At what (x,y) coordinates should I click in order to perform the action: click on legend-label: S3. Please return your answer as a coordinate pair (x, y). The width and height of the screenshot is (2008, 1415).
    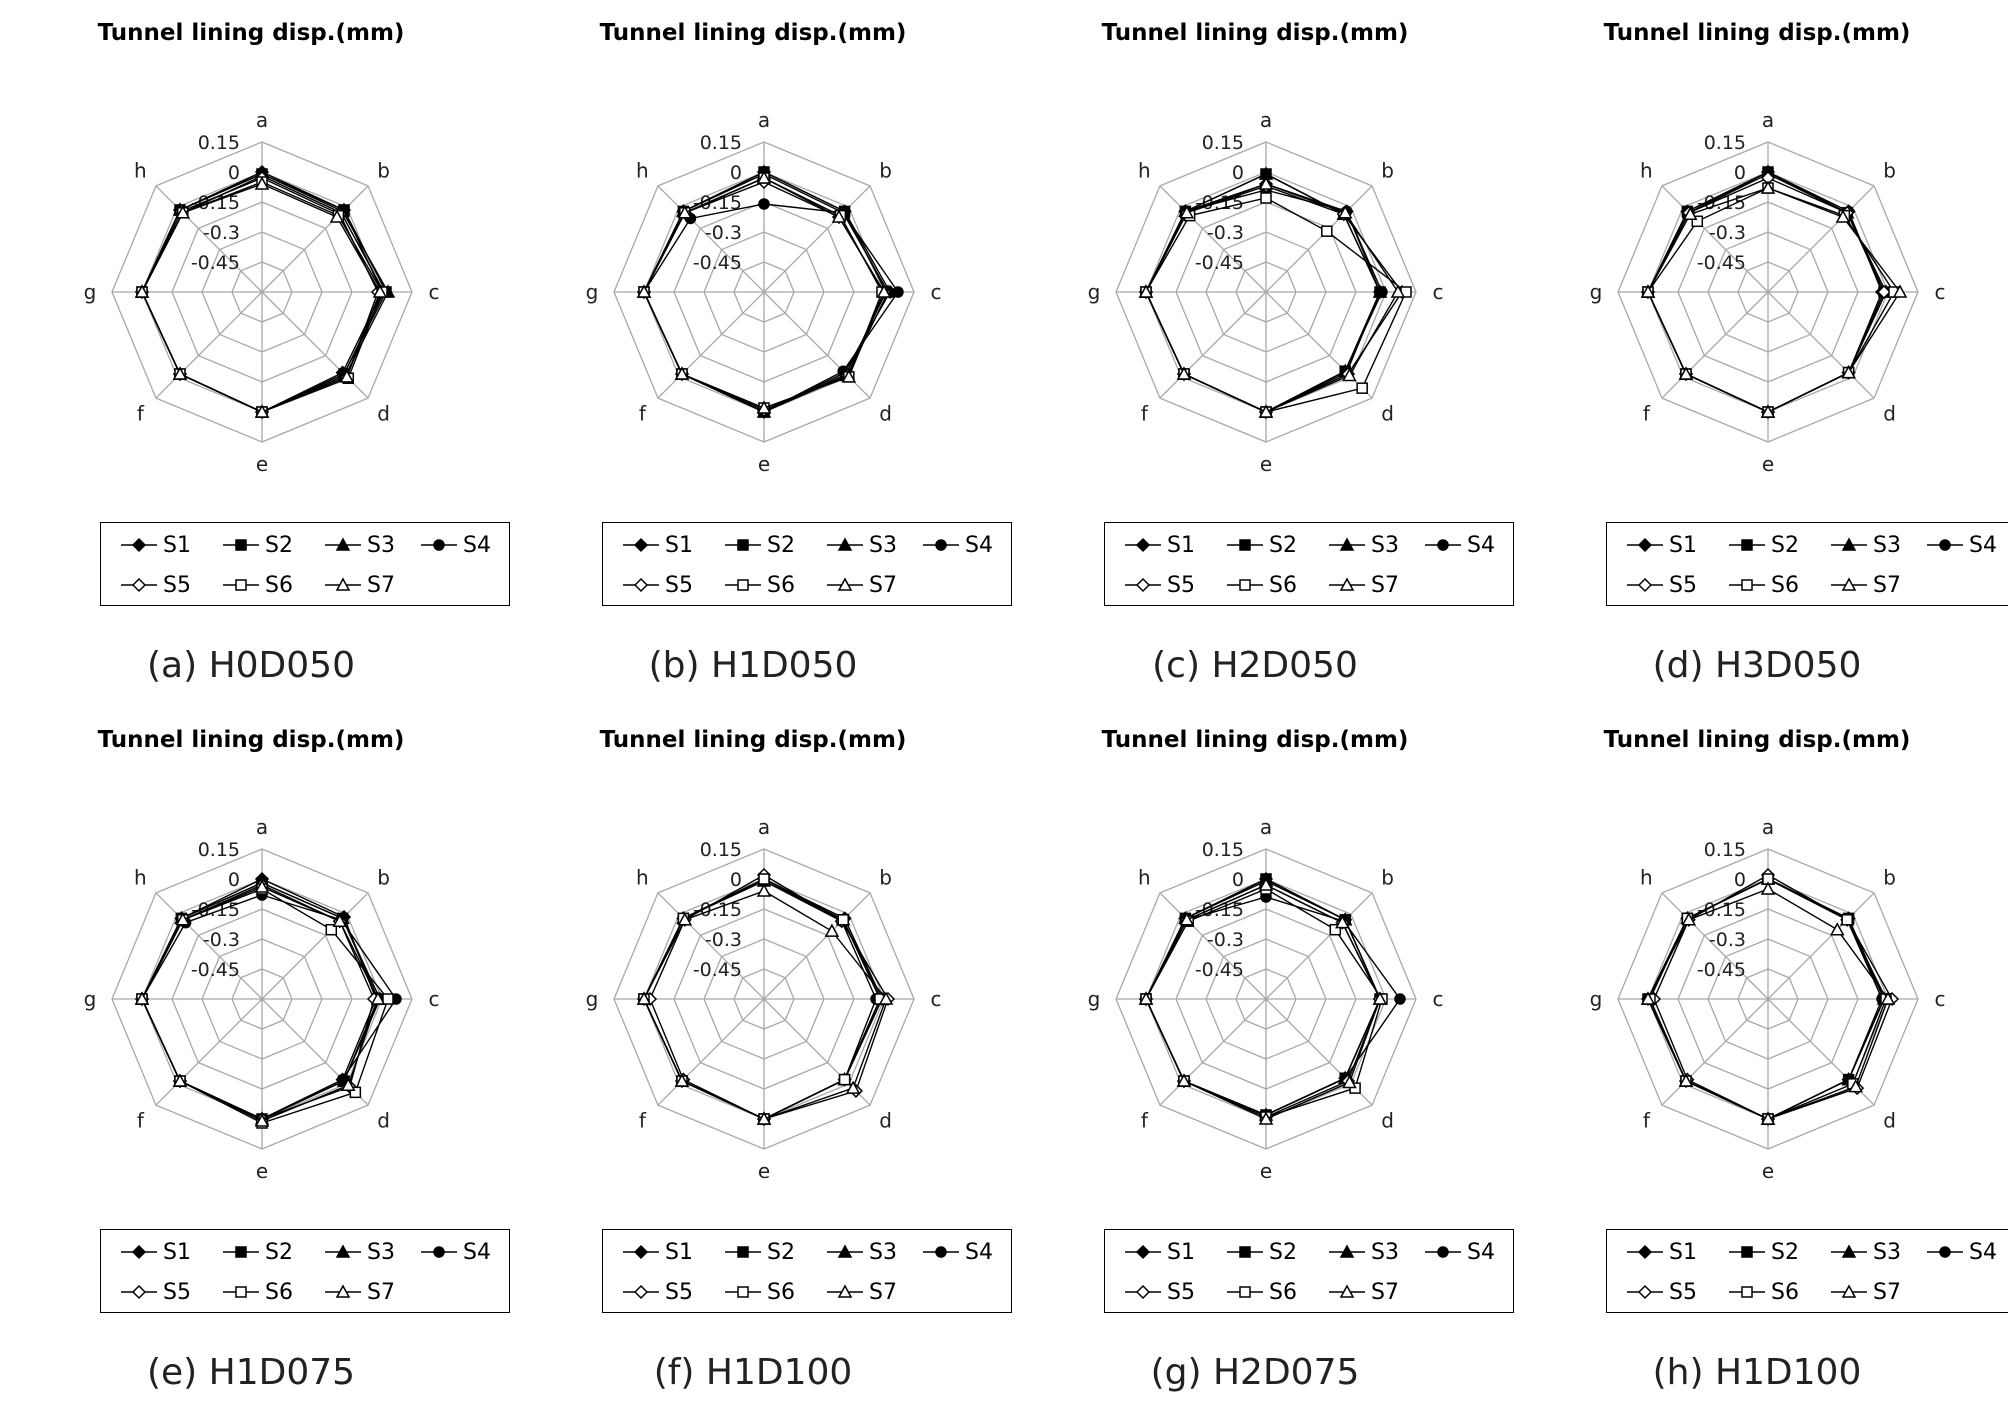
    Looking at the image, I should click on (1887, 1252).